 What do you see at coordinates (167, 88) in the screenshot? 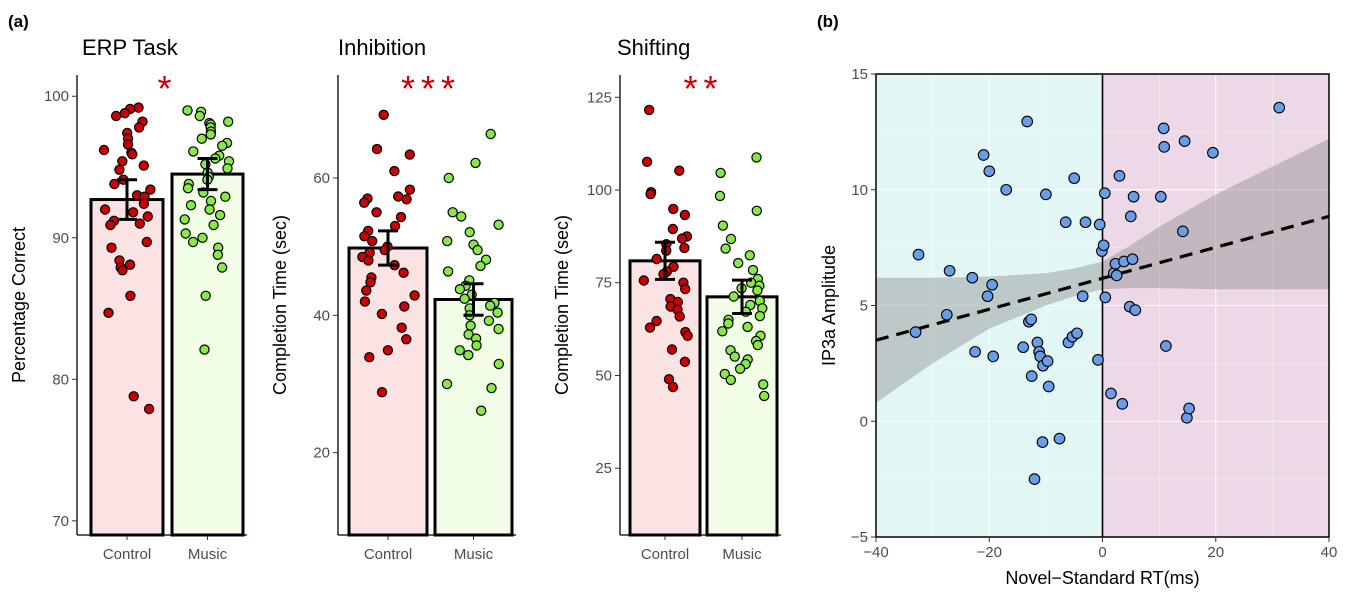
I see `significance-marker: *` at bounding box center [167, 88].